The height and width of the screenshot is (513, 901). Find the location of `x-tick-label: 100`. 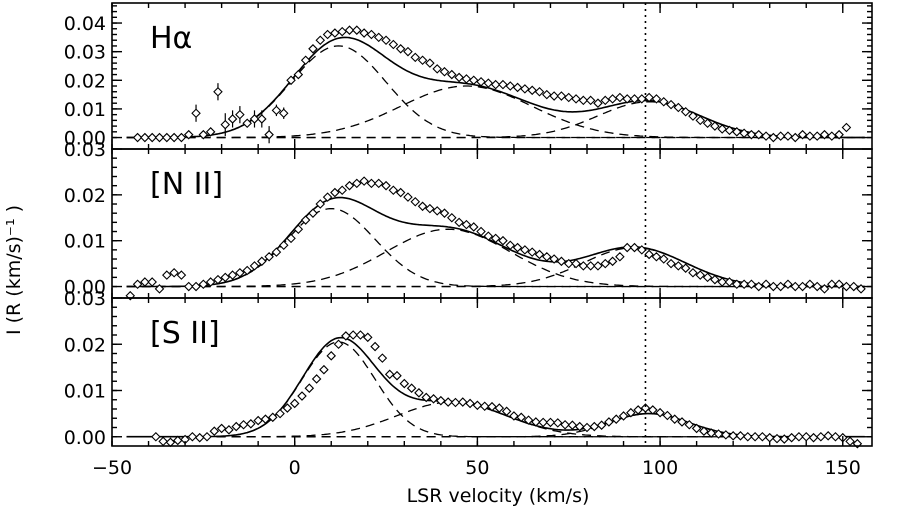

x-tick-label: 100 is located at coordinates (660, 468).